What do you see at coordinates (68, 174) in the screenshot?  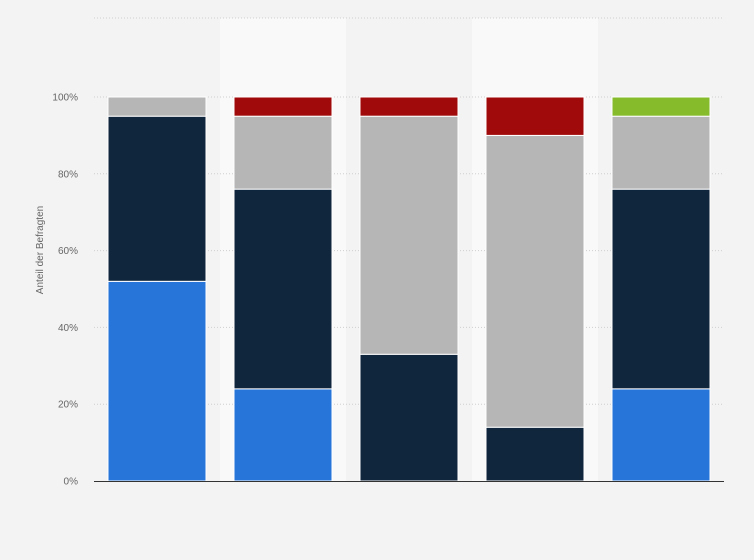 I see `y-tick-label: 80%` at bounding box center [68, 174].